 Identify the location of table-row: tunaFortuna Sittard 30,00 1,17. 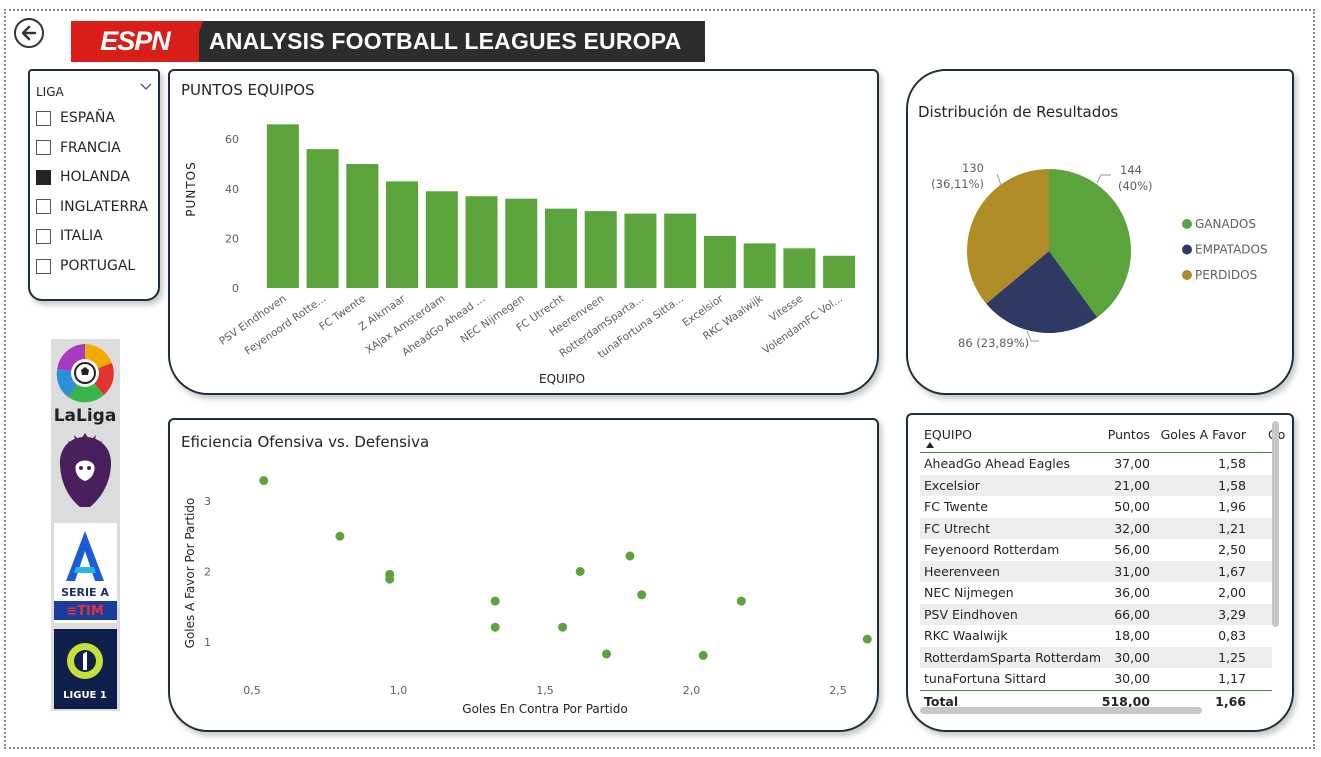
(1096, 679).